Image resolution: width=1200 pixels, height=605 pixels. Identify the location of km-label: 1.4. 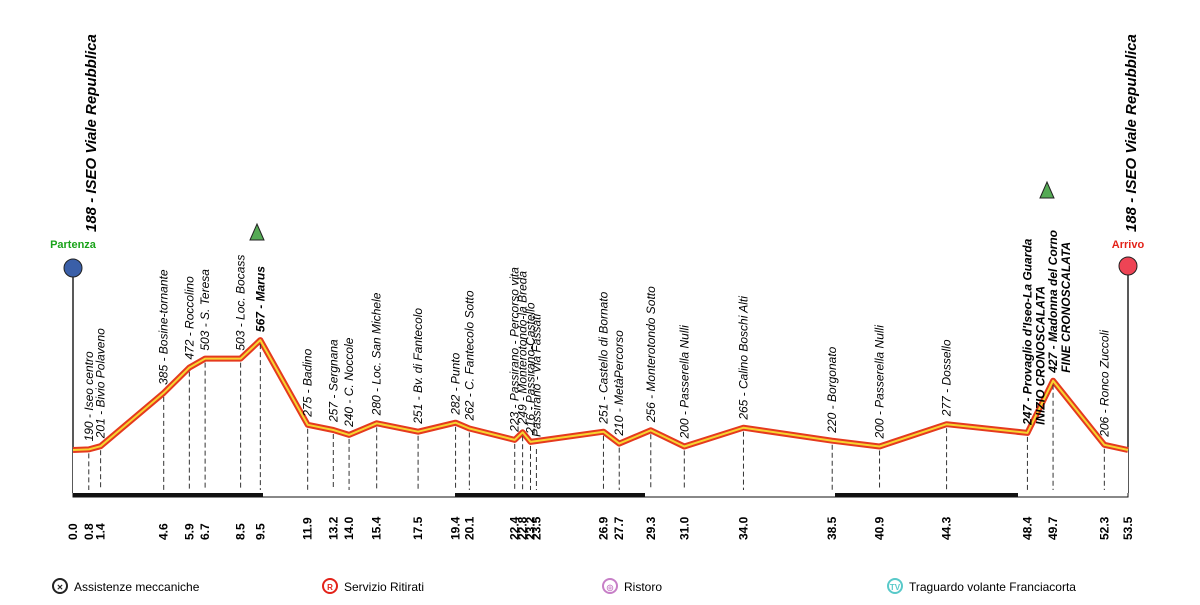
(101, 531).